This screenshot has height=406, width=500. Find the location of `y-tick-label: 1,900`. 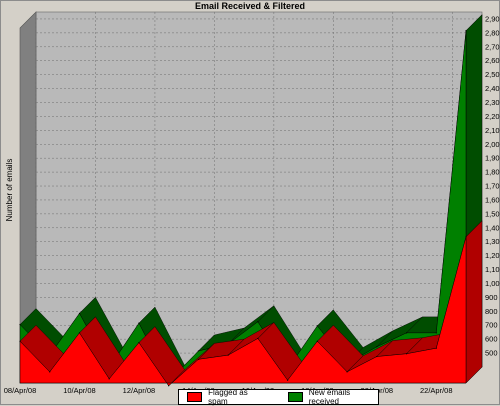

y-tick-label: 1,900 is located at coordinates (492, 158).